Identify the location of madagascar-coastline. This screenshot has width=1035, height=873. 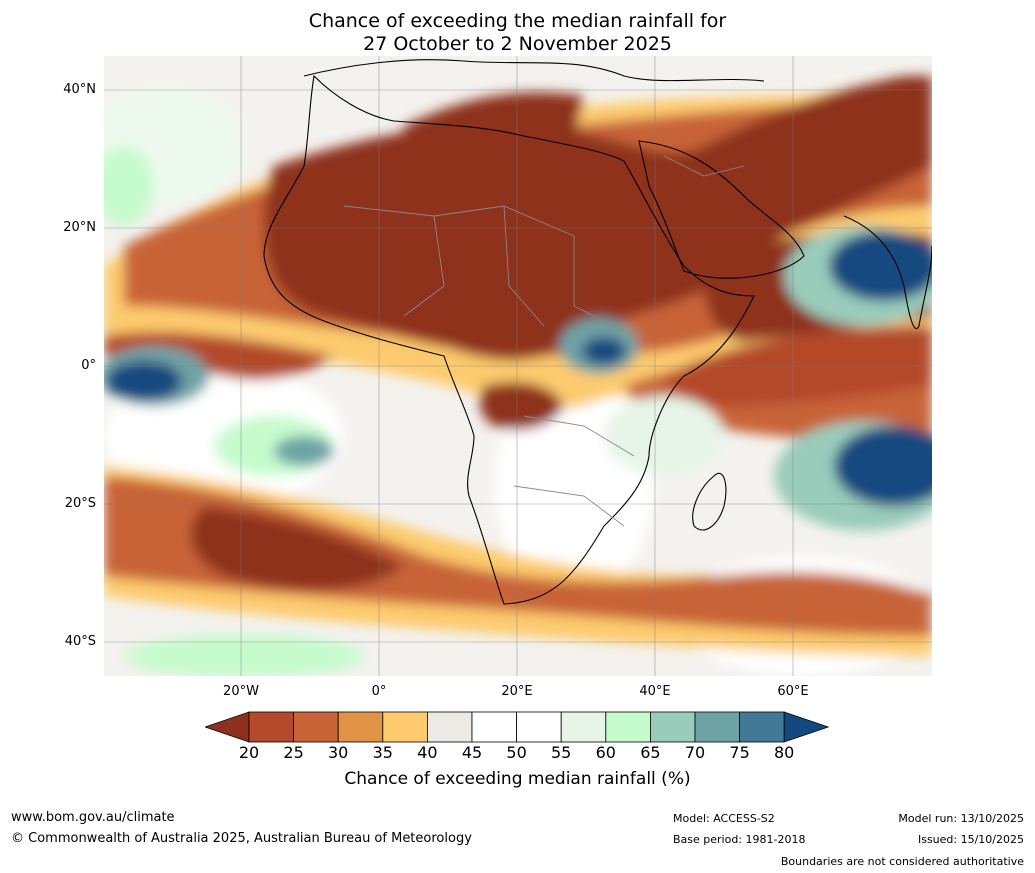
(709, 502).